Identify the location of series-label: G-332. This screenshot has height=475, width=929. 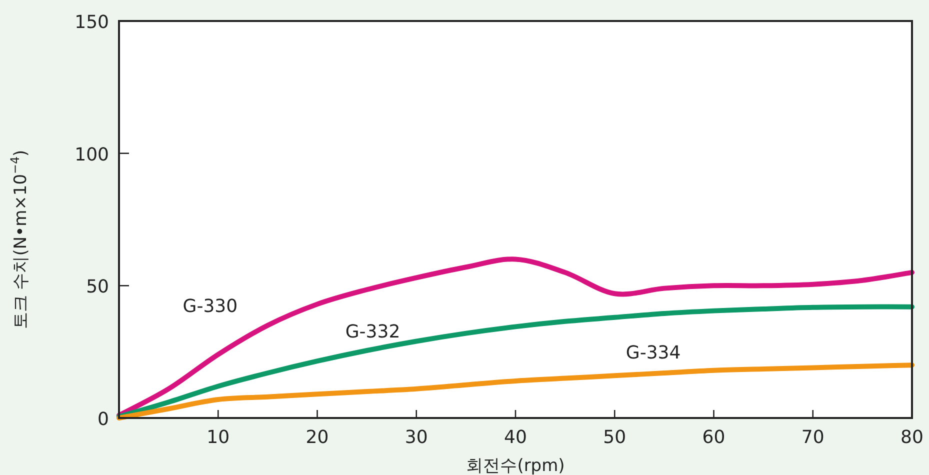
(372, 331).